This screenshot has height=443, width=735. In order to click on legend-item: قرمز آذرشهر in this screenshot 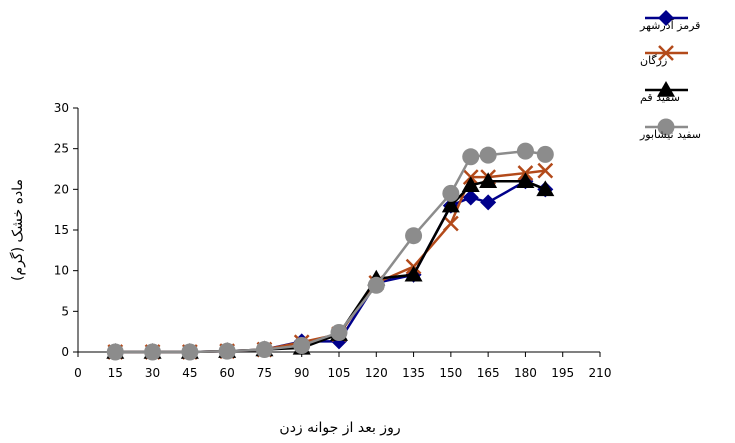, I will do `click(669, 21)`.